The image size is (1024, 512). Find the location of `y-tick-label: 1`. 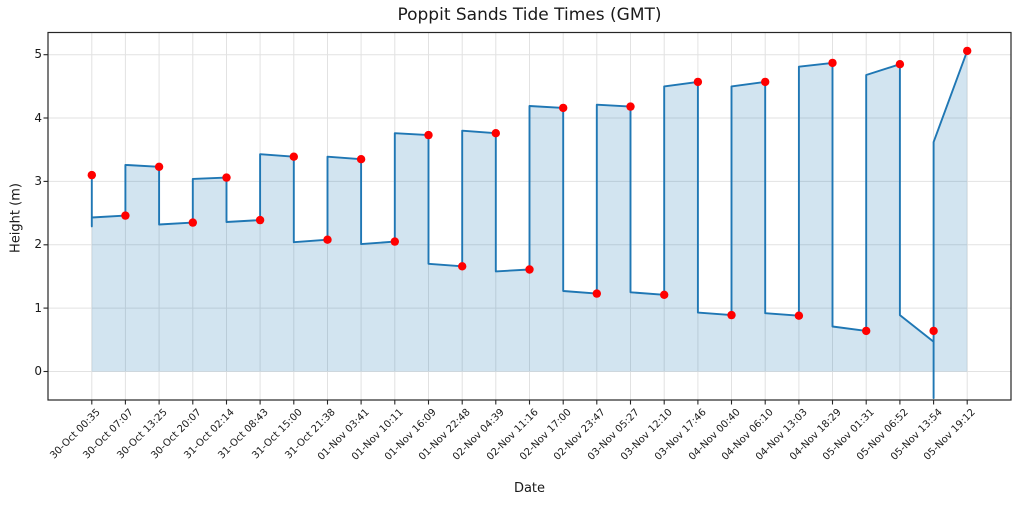

y-tick-label: 1 is located at coordinates (38, 307).